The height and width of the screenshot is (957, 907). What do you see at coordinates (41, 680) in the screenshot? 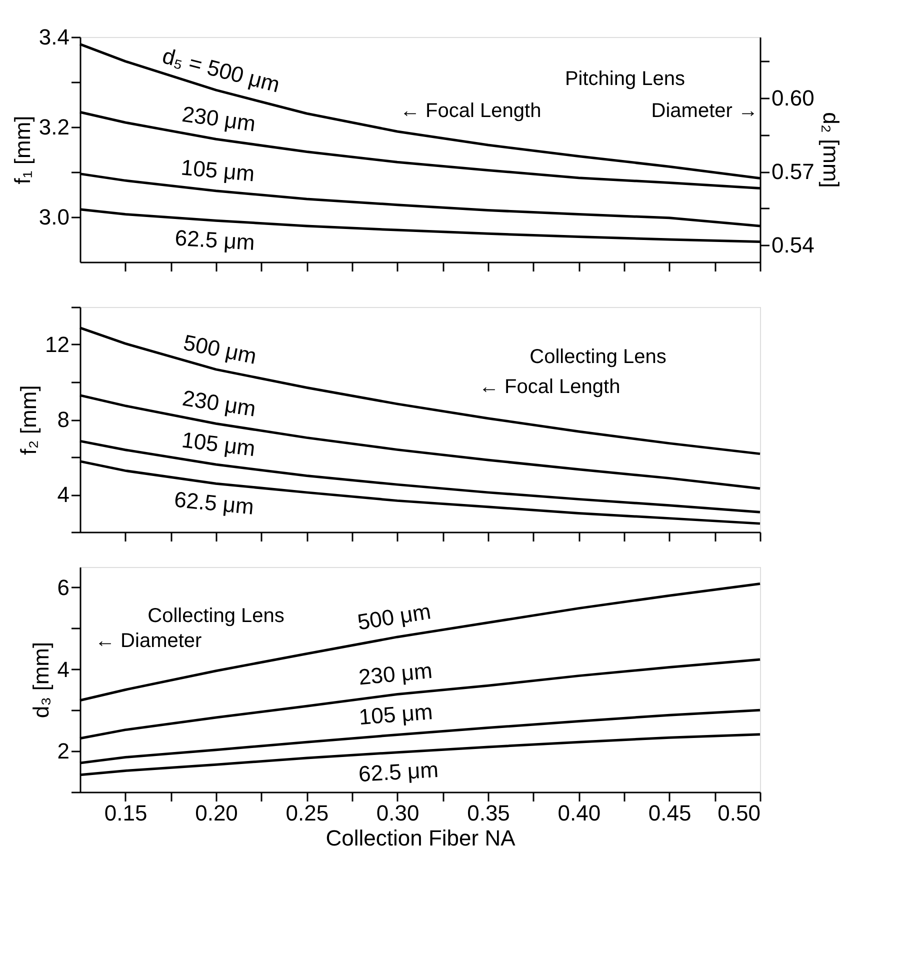
I see `y-axis-title: d₃ [mm]` at bounding box center [41, 680].